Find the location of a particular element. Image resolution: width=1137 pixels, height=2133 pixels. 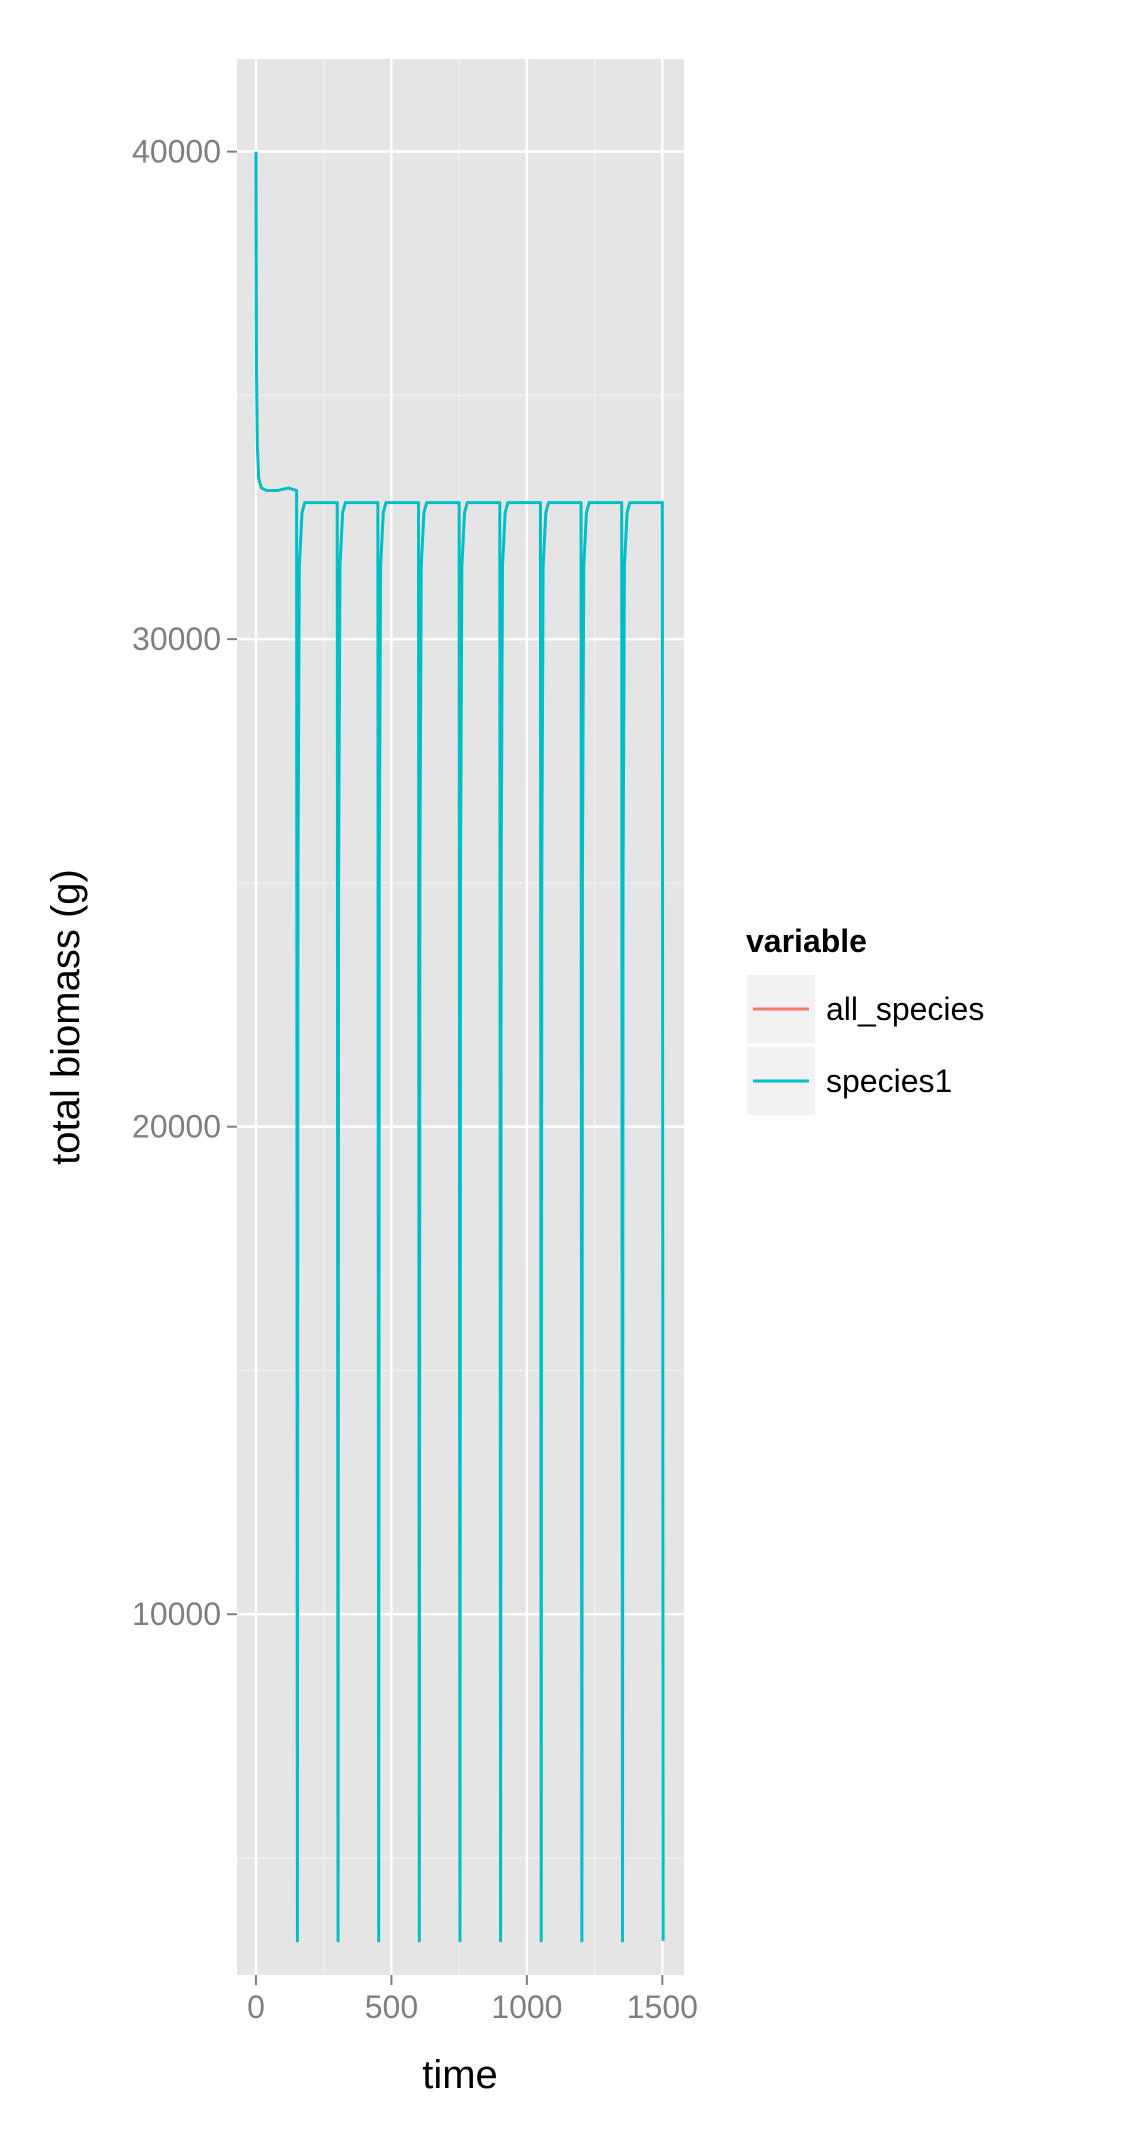

y-axis-title: total biomass (g) is located at coordinates (66, 1017).